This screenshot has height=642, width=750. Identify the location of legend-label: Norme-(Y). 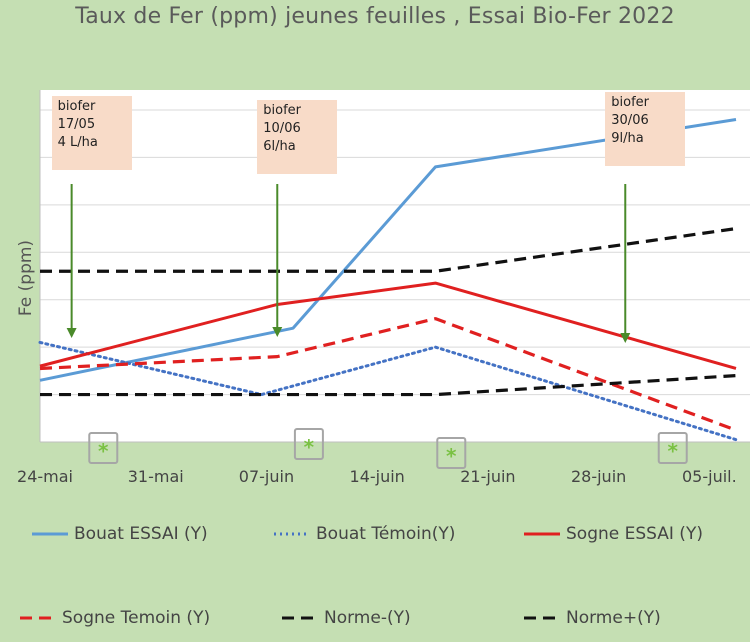
(367, 618).